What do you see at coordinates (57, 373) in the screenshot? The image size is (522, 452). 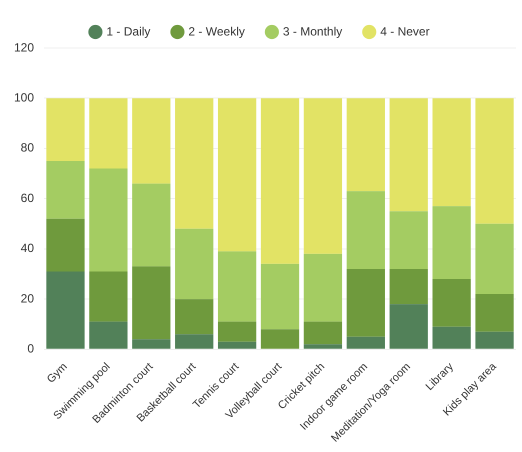 I see `x-tick-label: Gym` at bounding box center [57, 373].